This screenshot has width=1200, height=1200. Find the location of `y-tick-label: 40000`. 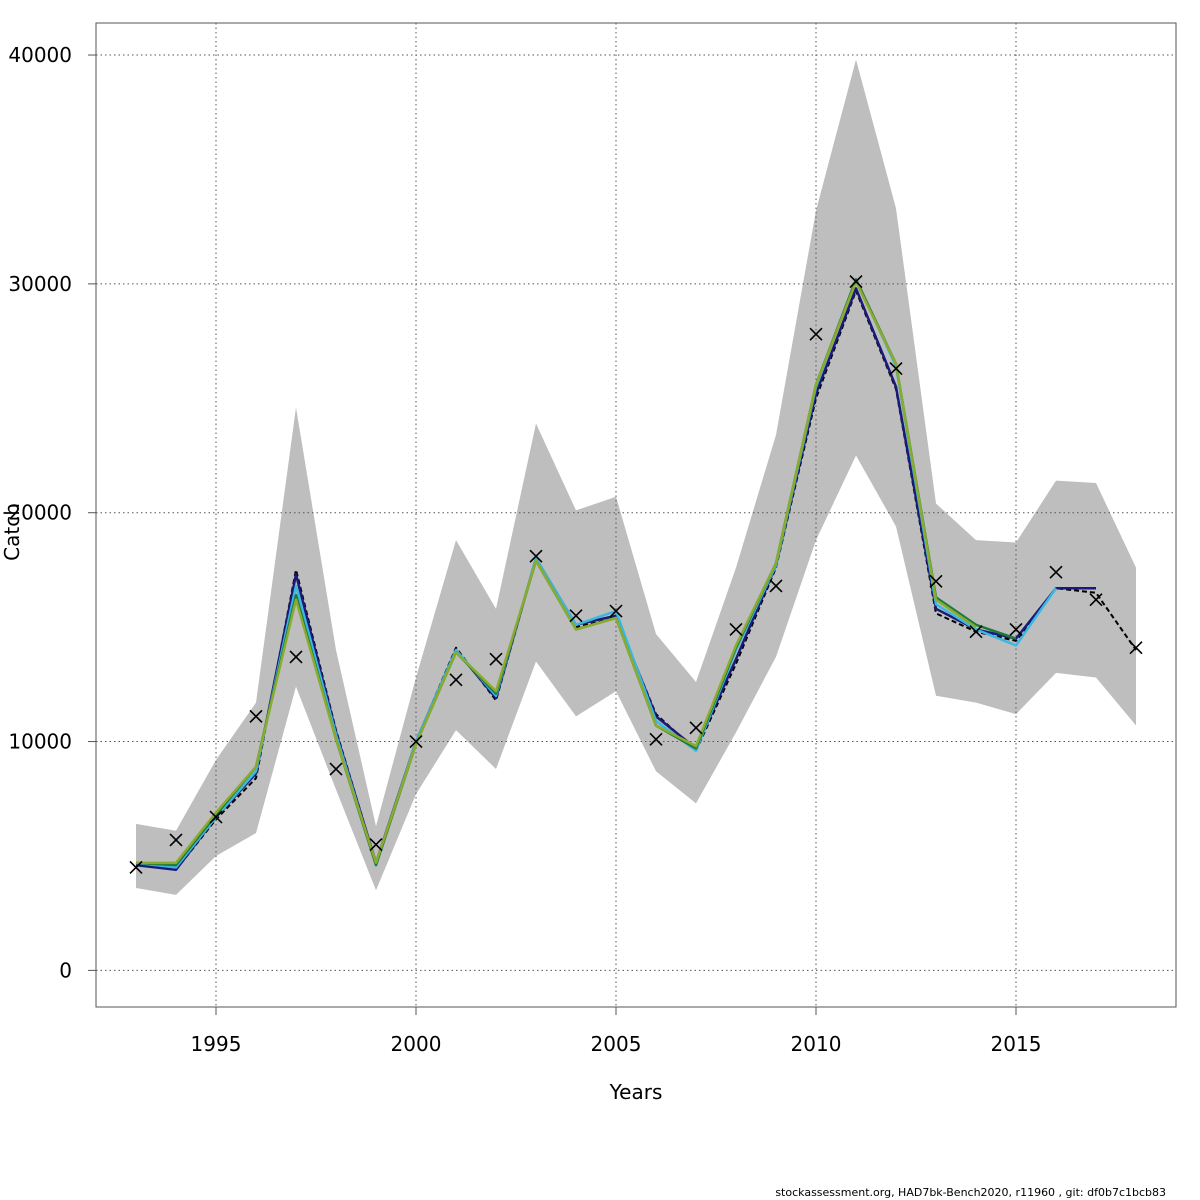

y-tick-label: 40000 is located at coordinates (40, 55).